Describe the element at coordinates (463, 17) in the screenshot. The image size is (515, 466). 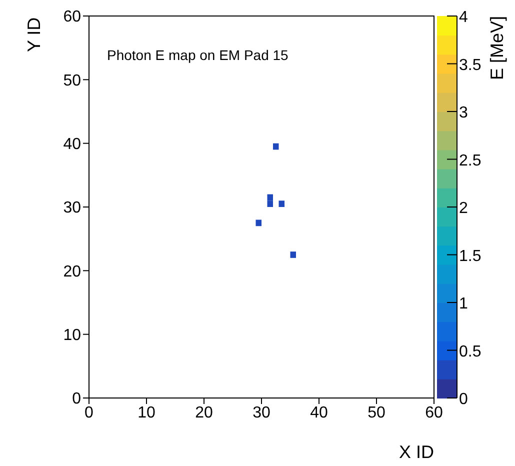
I see `color-bar-label: 4` at that location.